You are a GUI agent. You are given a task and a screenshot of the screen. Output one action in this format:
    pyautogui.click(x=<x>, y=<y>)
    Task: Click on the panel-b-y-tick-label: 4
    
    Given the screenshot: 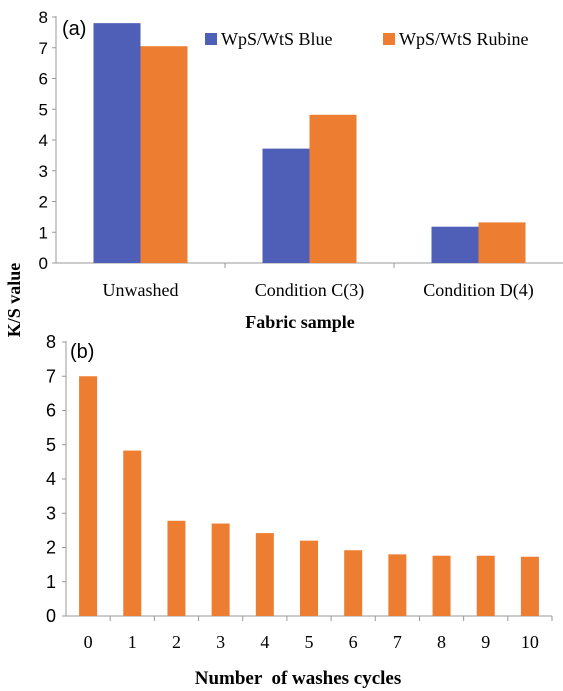 What is the action you would take?
    pyautogui.click(x=51, y=479)
    